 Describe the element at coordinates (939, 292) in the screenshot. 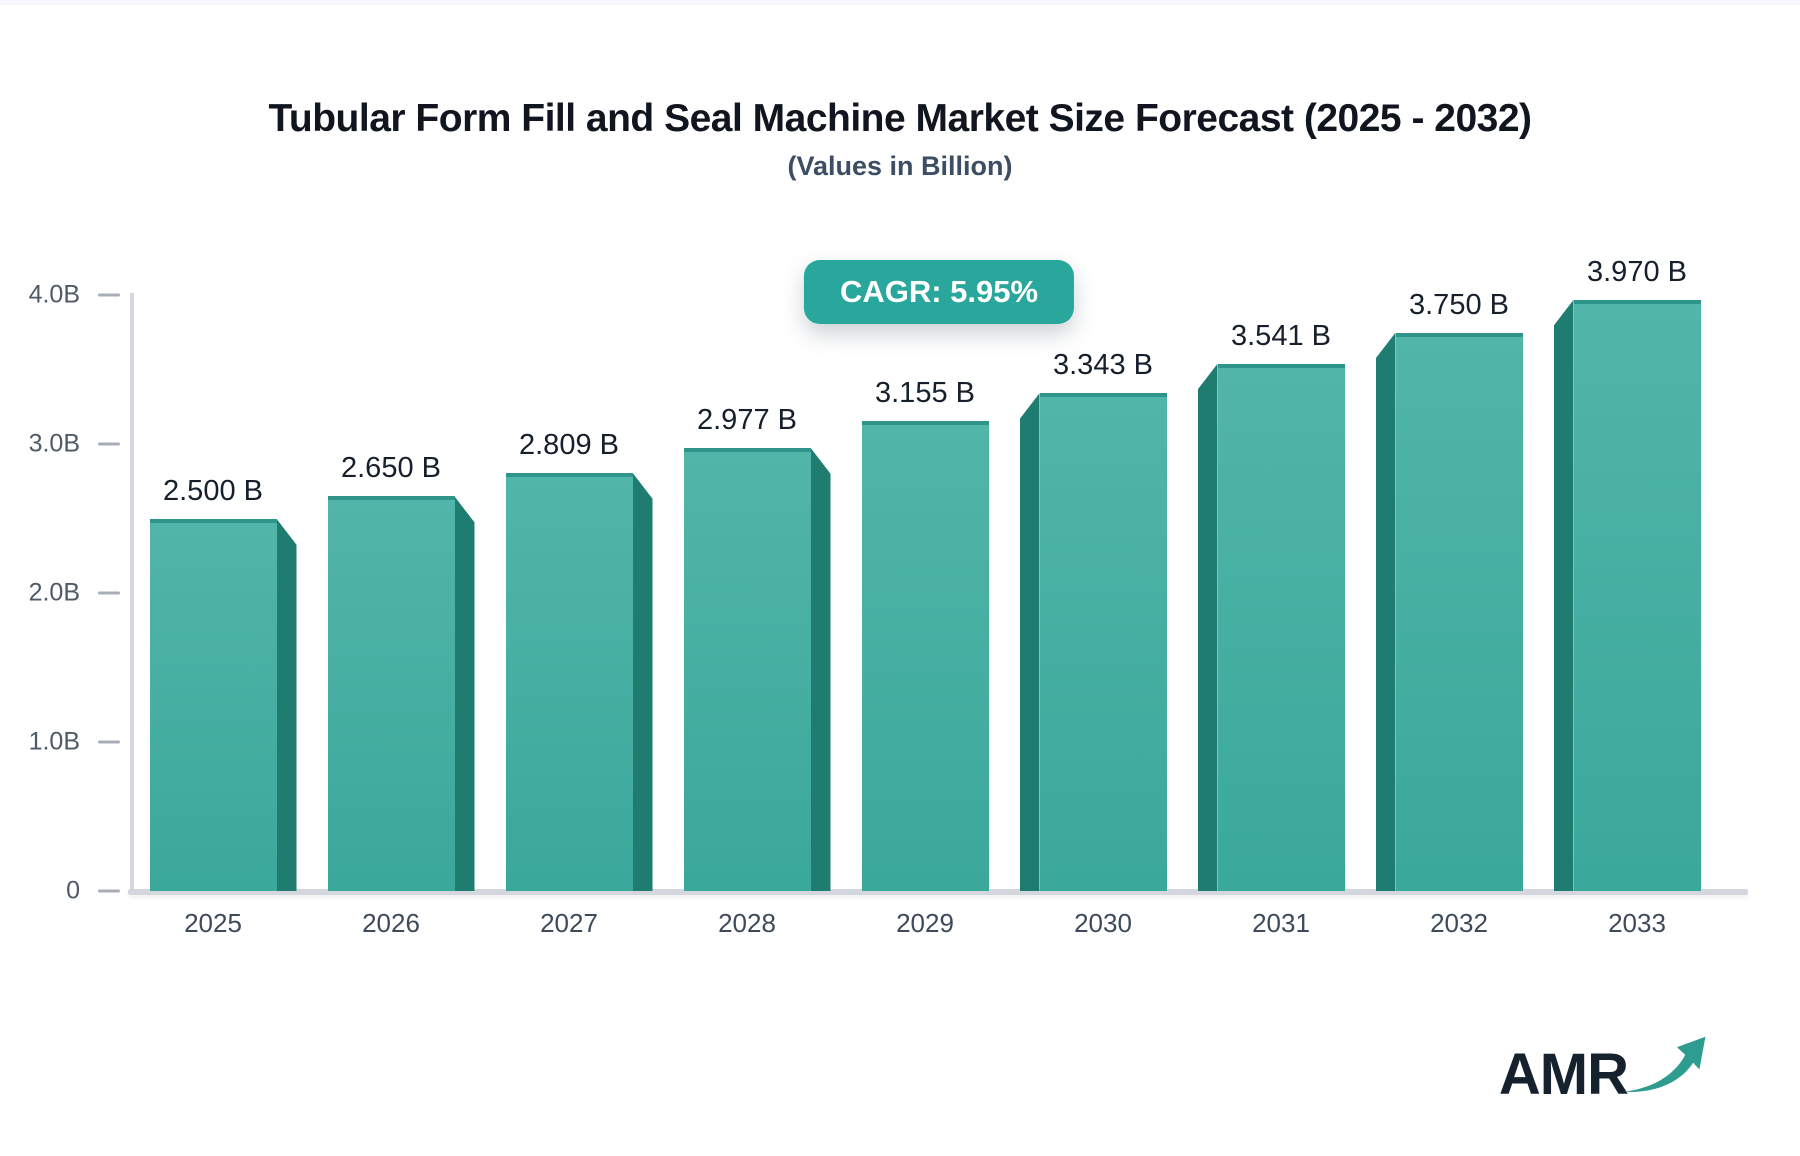

I see `cagr-badge: CAGR: 5.95%` at that location.